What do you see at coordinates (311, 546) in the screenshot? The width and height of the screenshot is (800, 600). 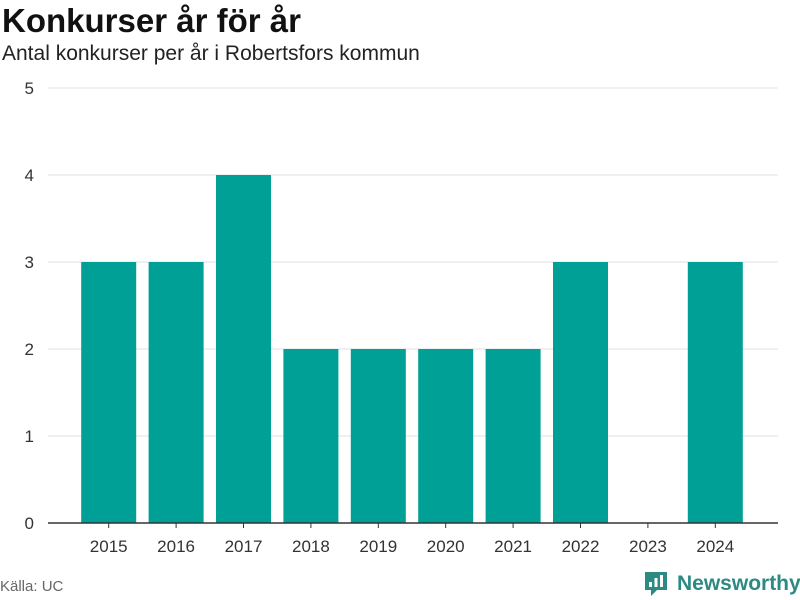 I see `x-tick-label: 2018` at bounding box center [311, 546].